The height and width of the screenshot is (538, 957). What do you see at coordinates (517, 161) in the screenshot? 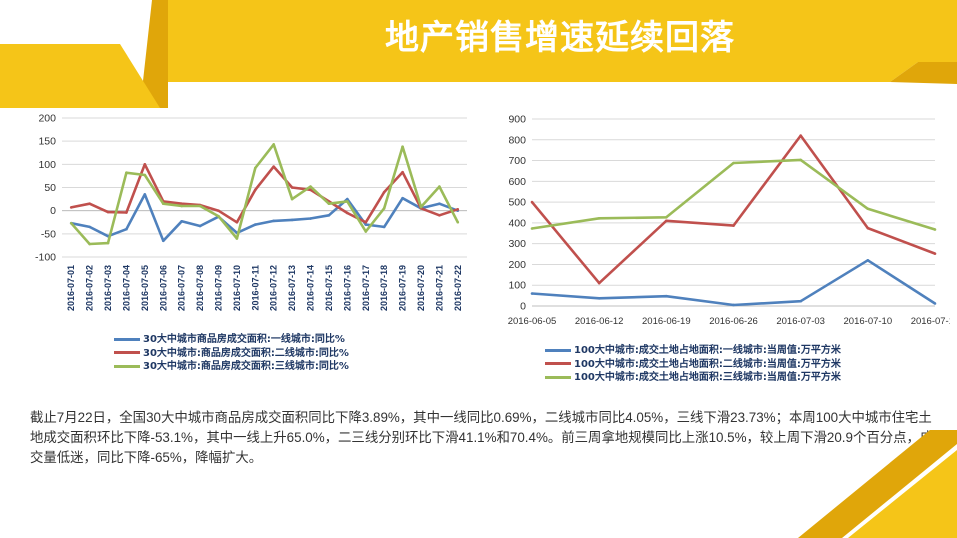
I see `y-tick-label: 700` at bounding box center [517, 161].